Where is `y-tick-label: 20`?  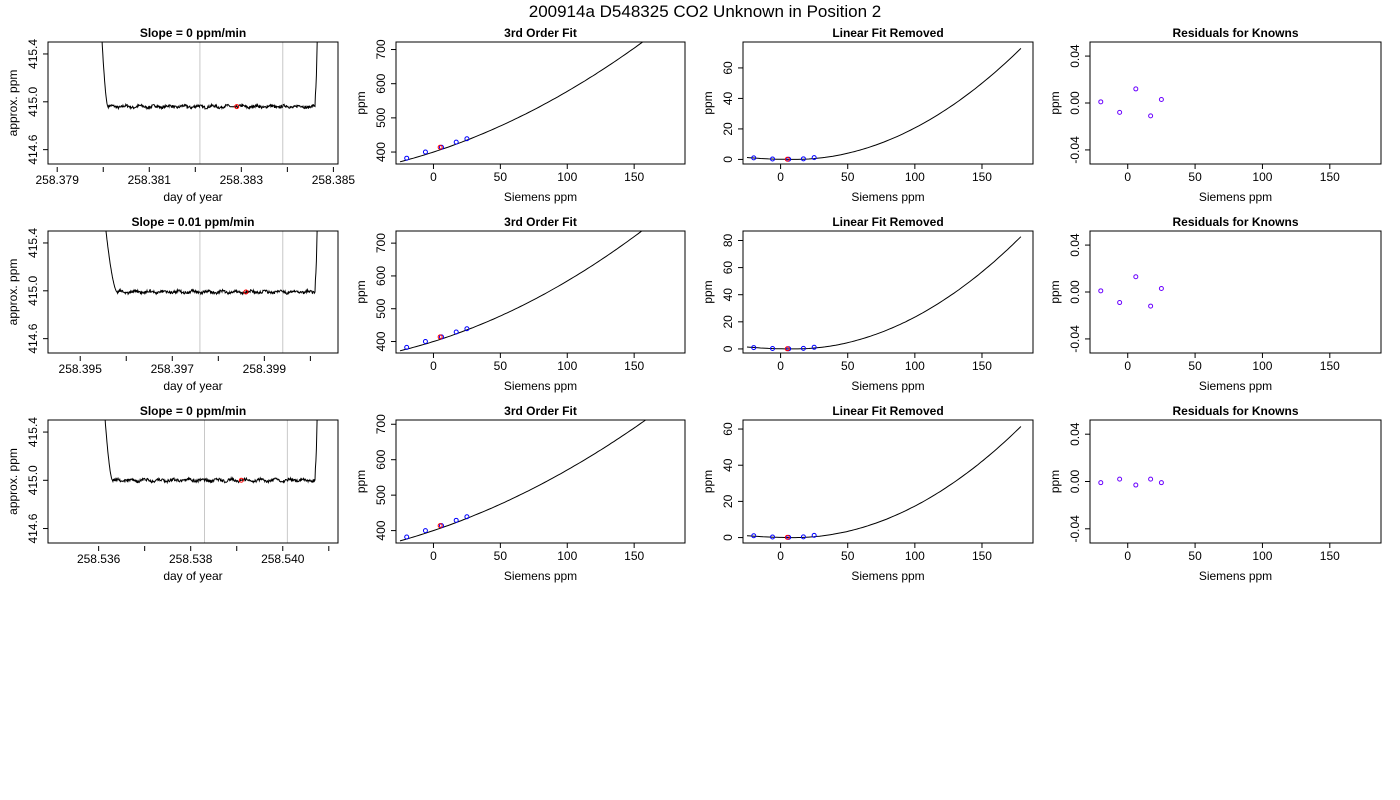 y-tick-label: 20 is located at coordinates (728, 129).